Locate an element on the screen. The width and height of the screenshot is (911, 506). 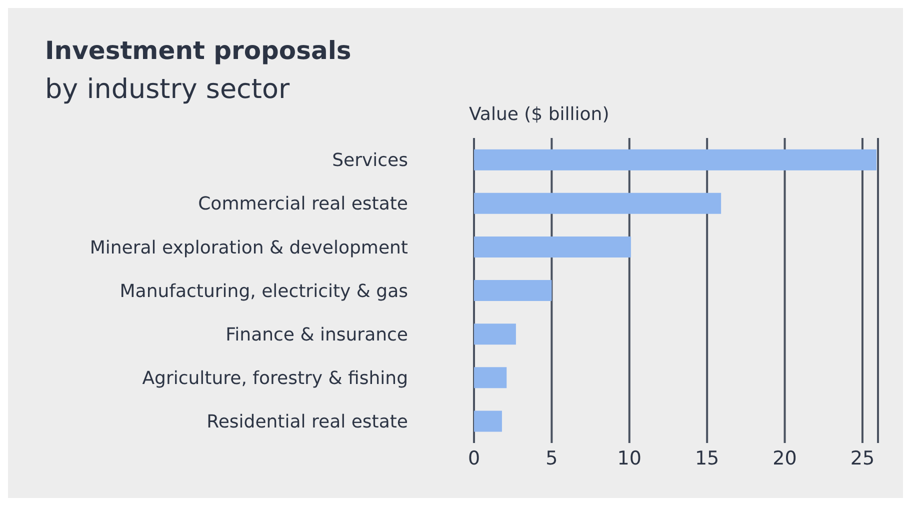
x-tick-label: 25 is located at coordinates (862, 458).